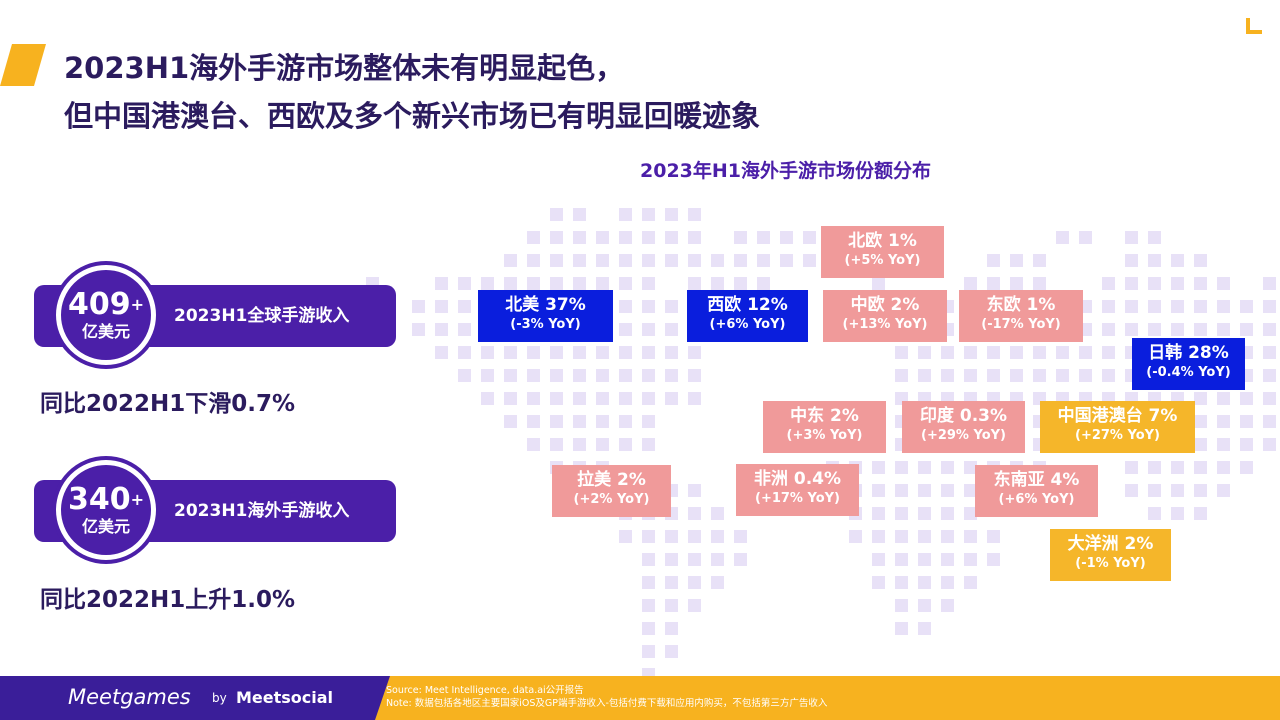  I want to click on region-name: 东欧 1%, so click(1021, 305).